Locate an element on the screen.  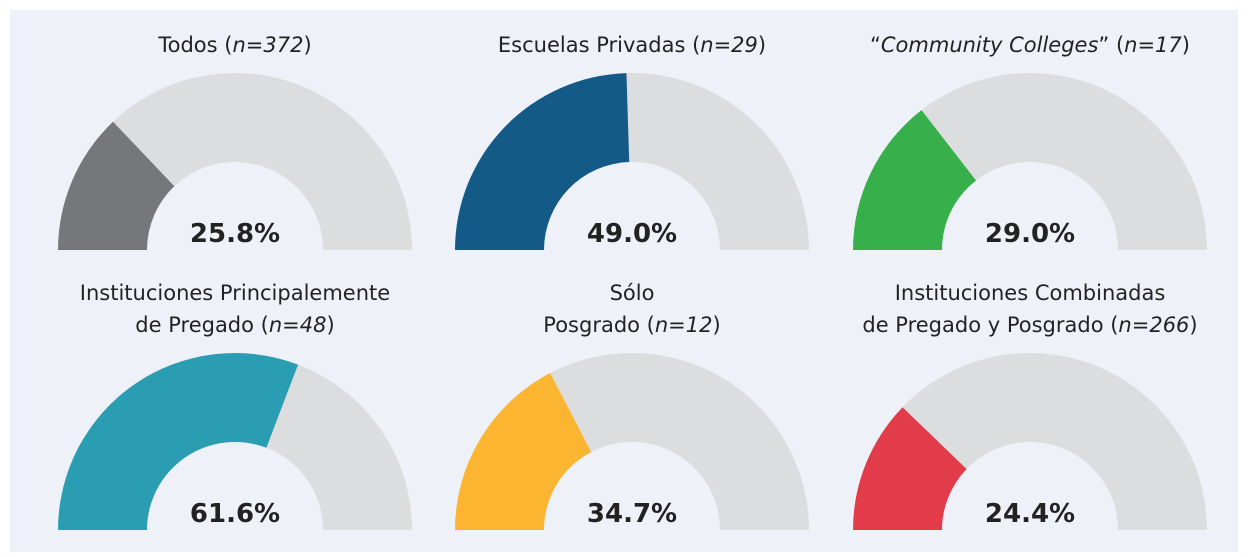
gauge-title: Sólo is located at coordinates (632, 293).